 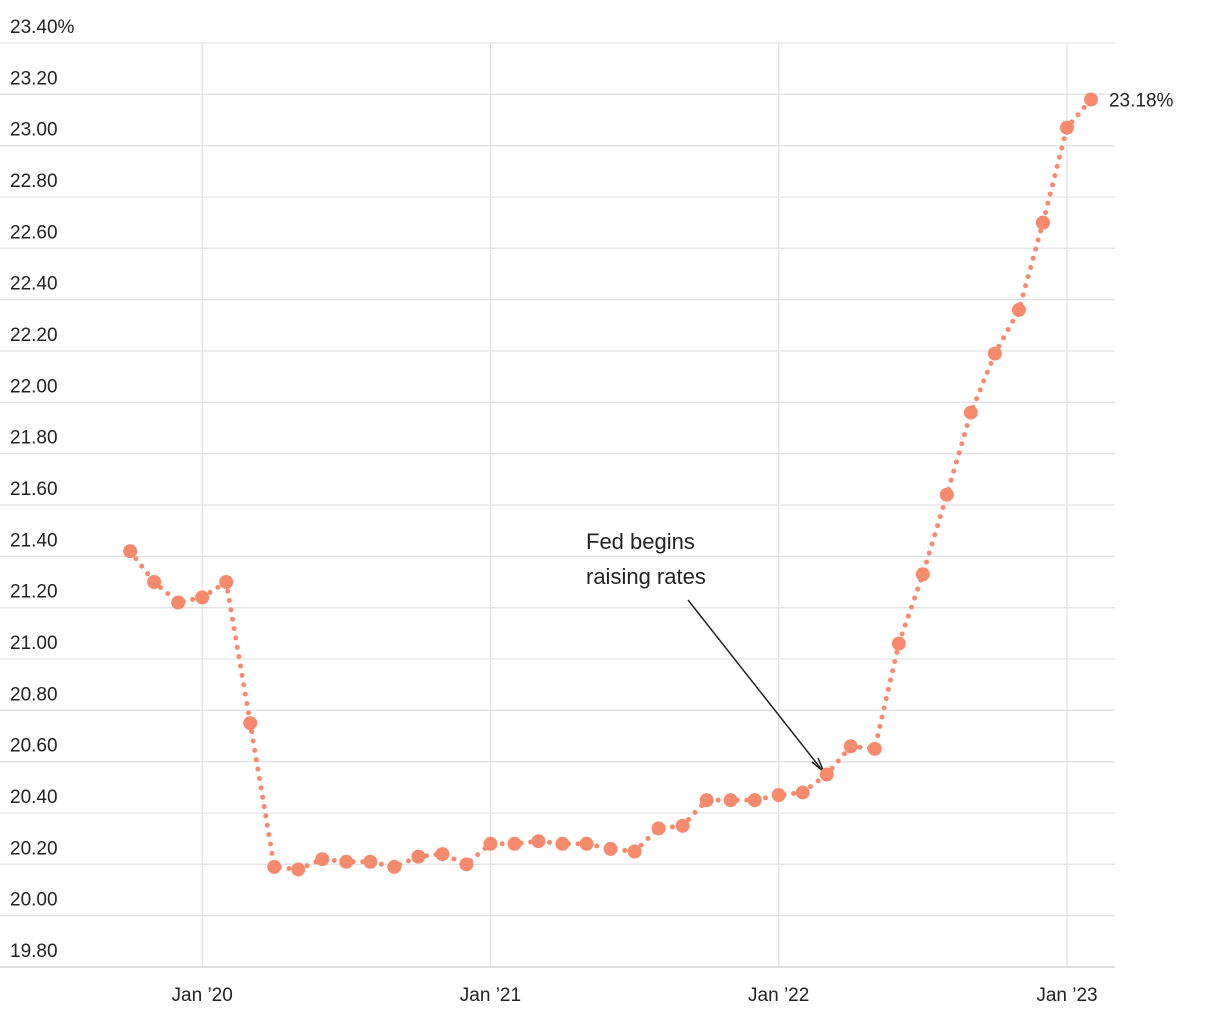 I want to click on y-tick-label: 21.20, so click(x=34, y=592).